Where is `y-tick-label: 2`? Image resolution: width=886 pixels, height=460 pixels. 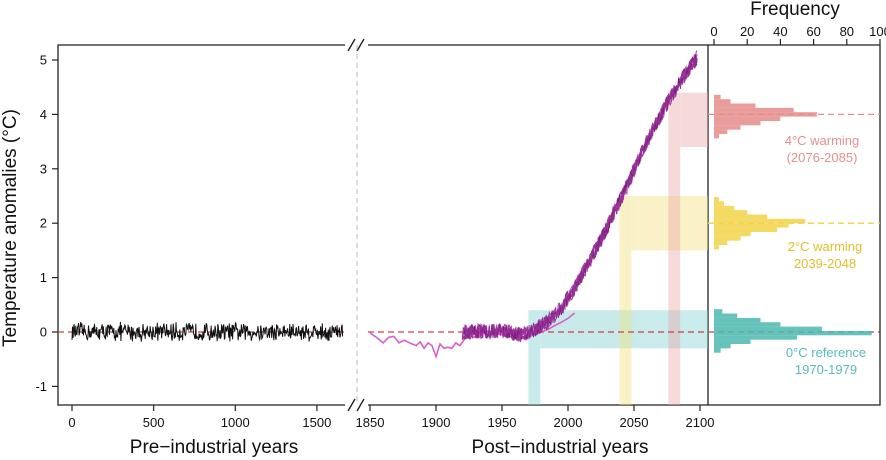
y-tick-label: 2 is located at coordinates (43, 223).